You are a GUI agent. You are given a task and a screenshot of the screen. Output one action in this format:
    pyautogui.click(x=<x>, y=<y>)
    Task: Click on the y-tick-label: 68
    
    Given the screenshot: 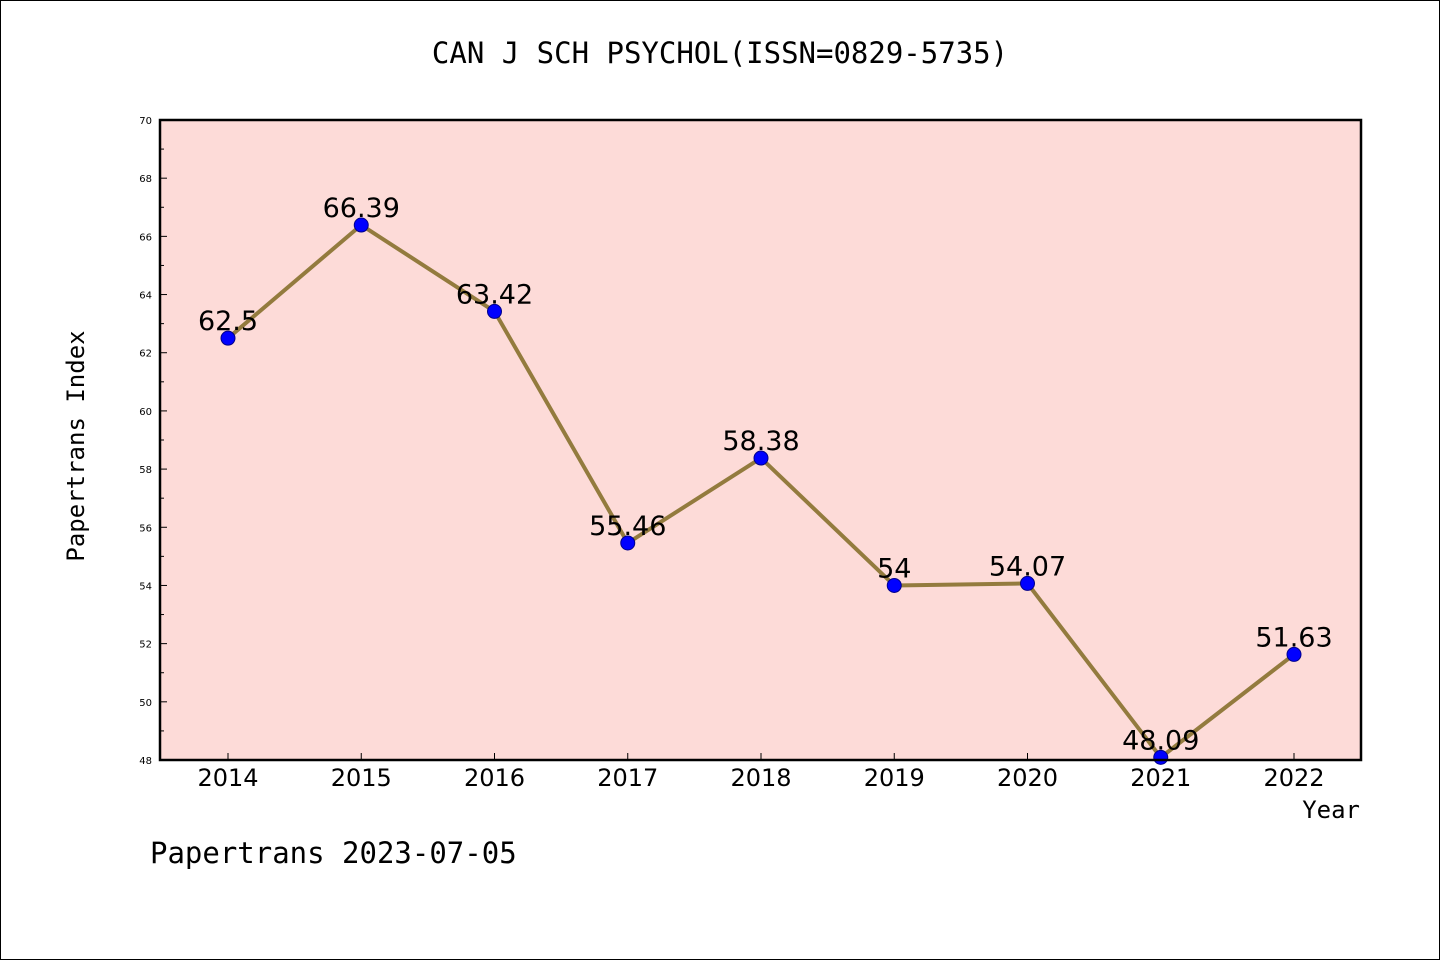 What is the action you would take?
    pyautogui.click(x=145, y=179)
    